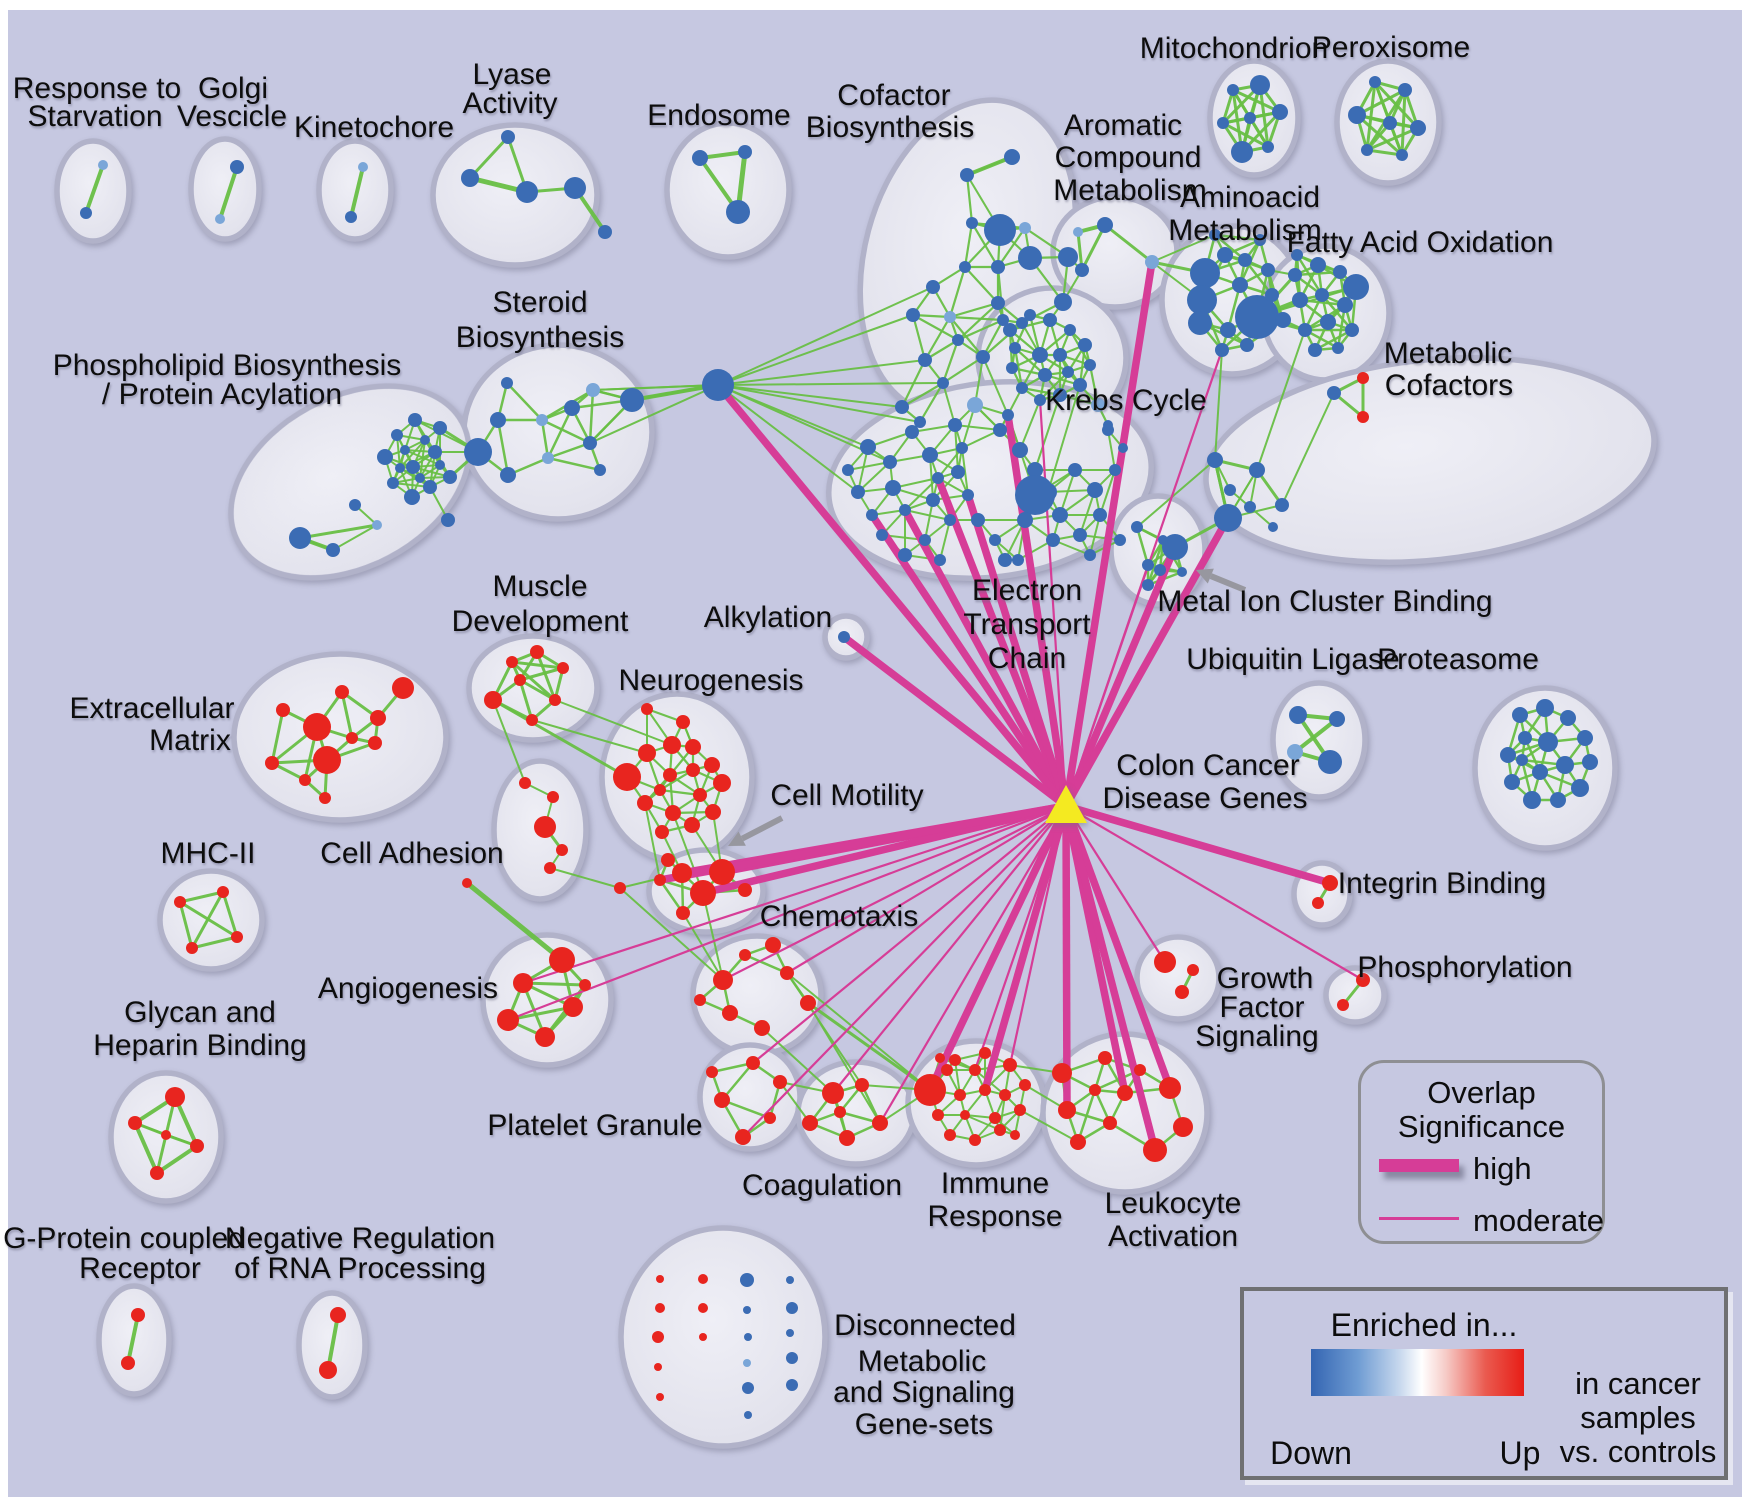 The height and width of the screenshot is (1507, 1750). What do you see at coordinates (351, 217) in the screenshot?
I see `gene-set-node-kinetochore` at bounding box center [351, 217].